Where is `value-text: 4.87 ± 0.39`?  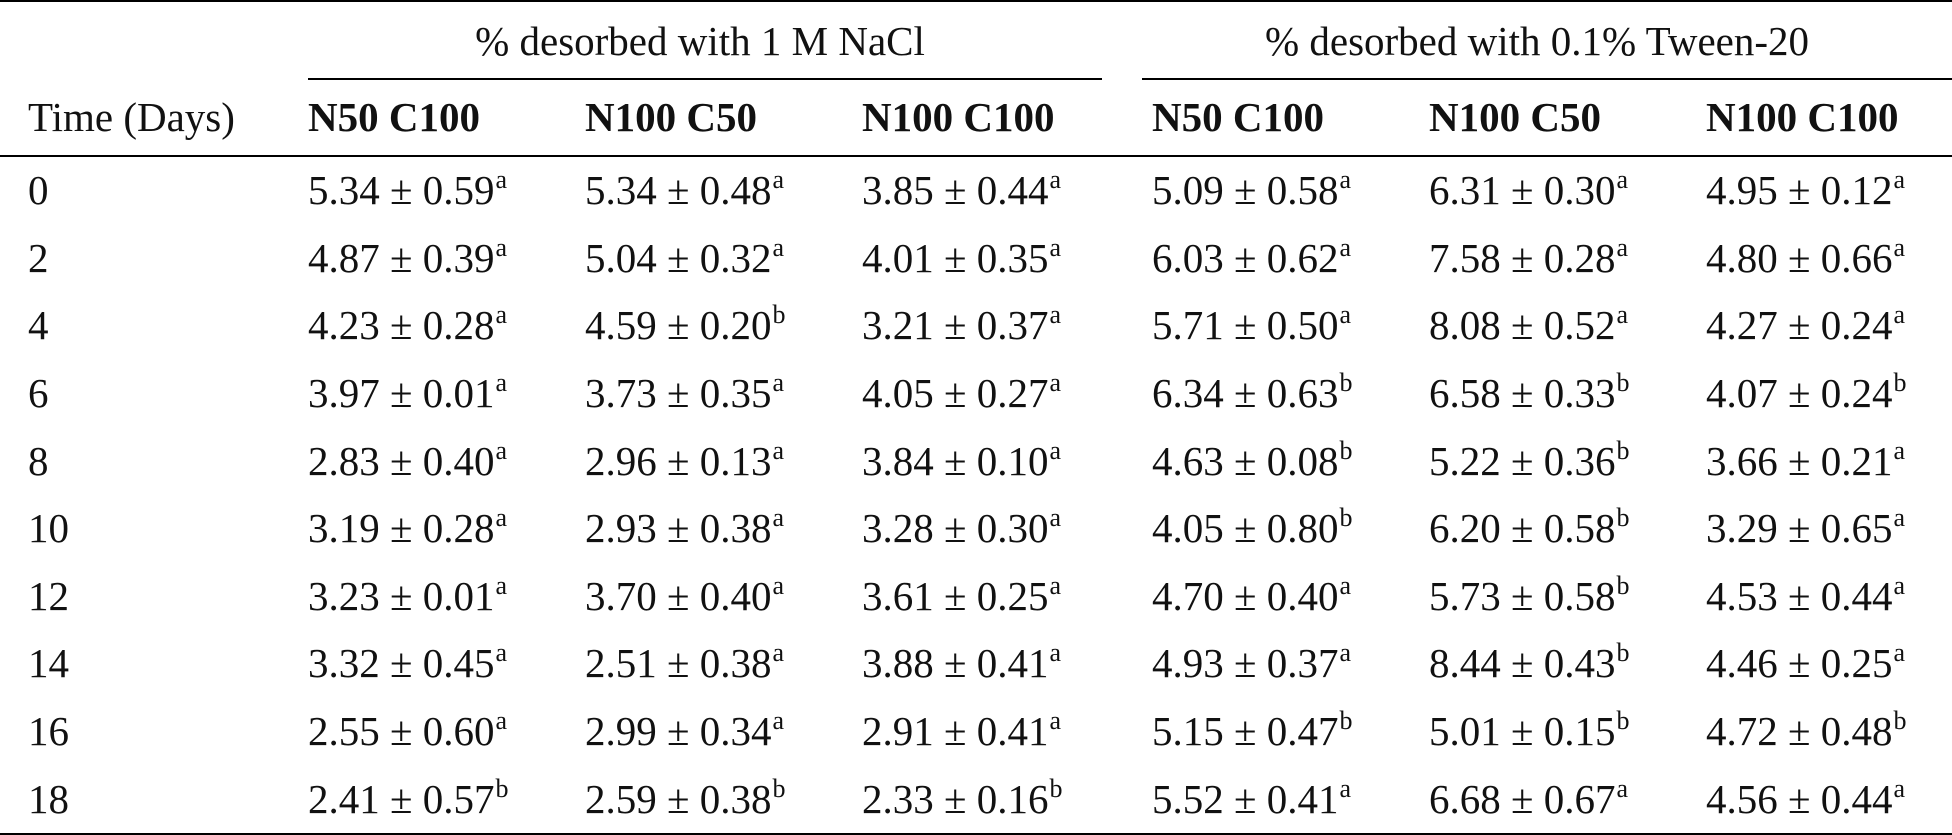
value-text: 4.87 ± 0.39 is located at coordinates (401, 257).